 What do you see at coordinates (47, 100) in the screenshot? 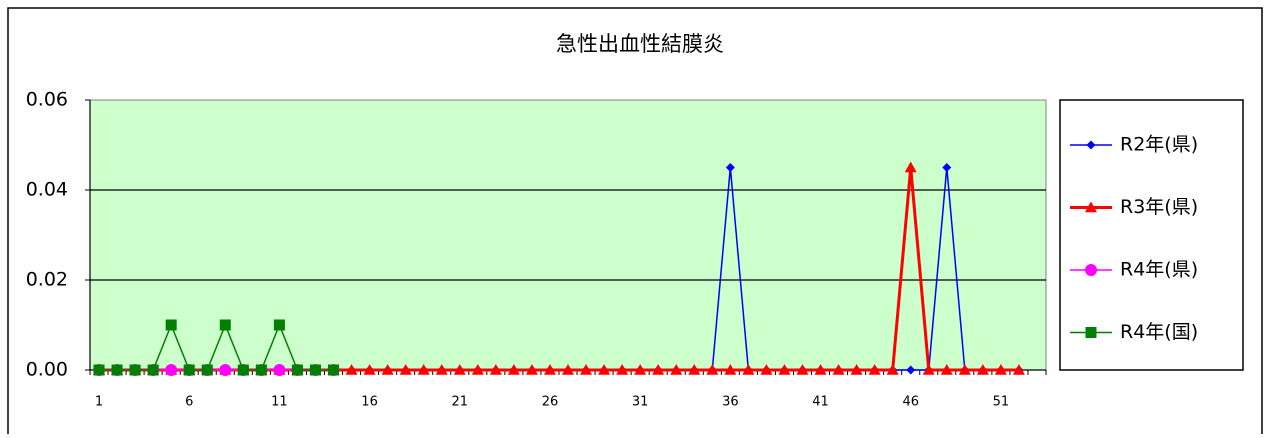
I see `y-tick-label: 0.06` at bounding box center [47, 100].